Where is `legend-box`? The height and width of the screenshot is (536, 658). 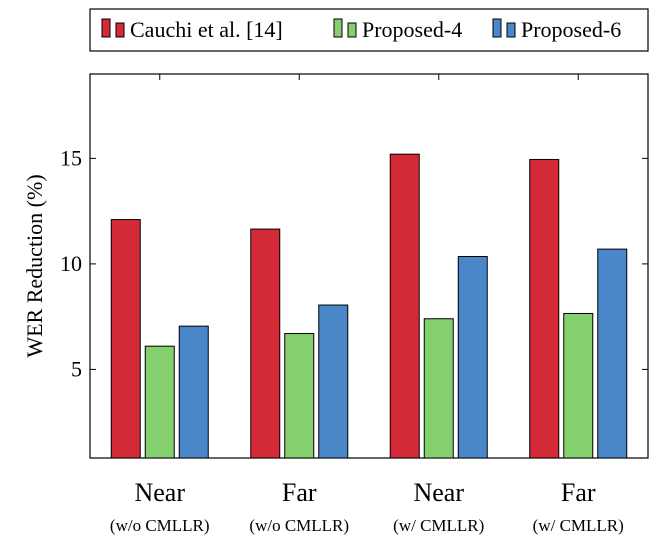
legend-box is located at coordinates (369, 30).